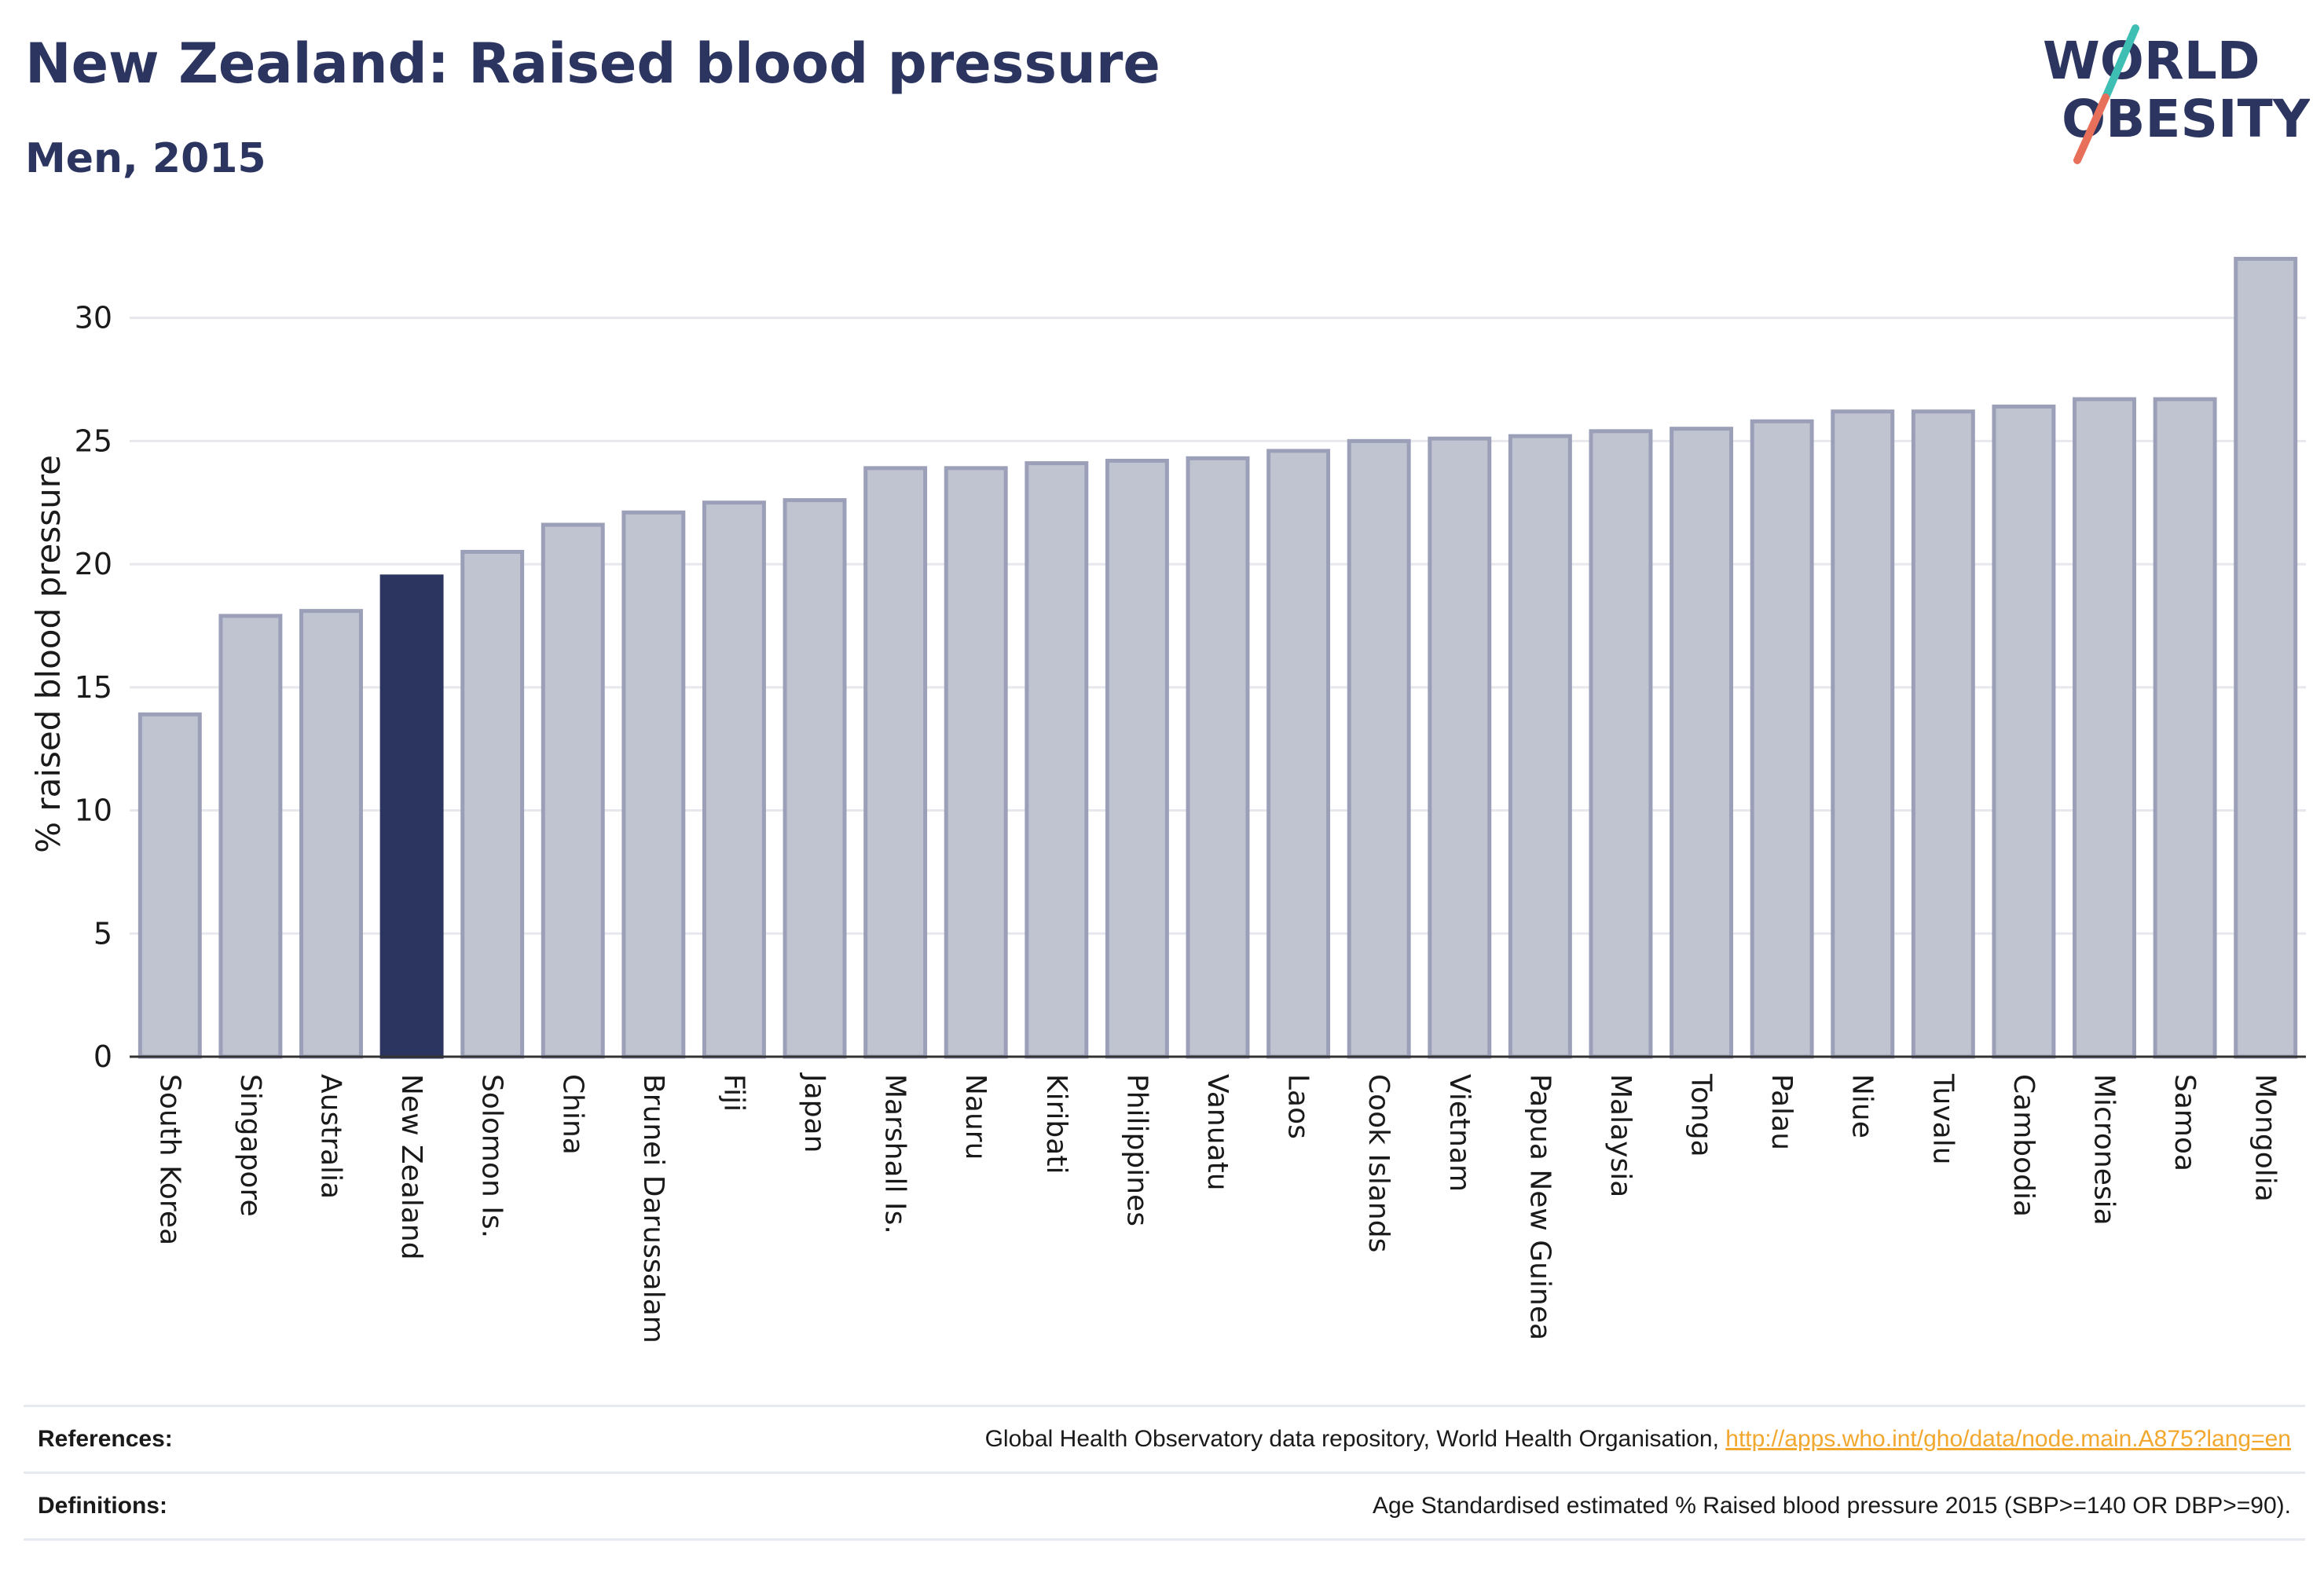 The image size is (2324, 1576). Describe the element at coordinates (1862, 1106) in the screenshot. I see `x-tick-label: Niue` at that location.